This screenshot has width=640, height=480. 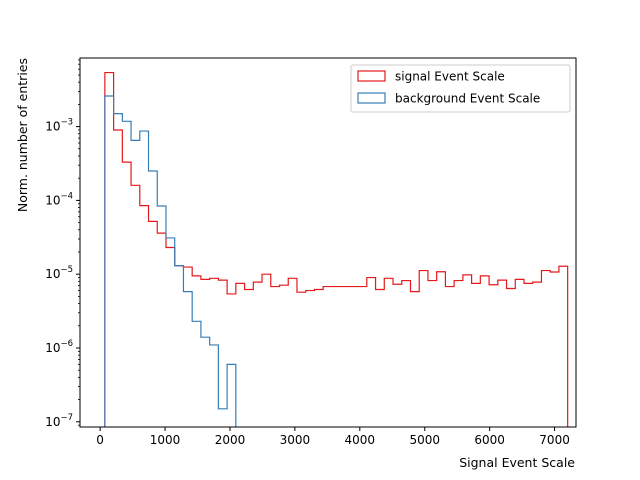 What do you see at coordinates (100, 440) in the screenshot?
I see `x-tick-label: 0` at bounding box center [100, 440].